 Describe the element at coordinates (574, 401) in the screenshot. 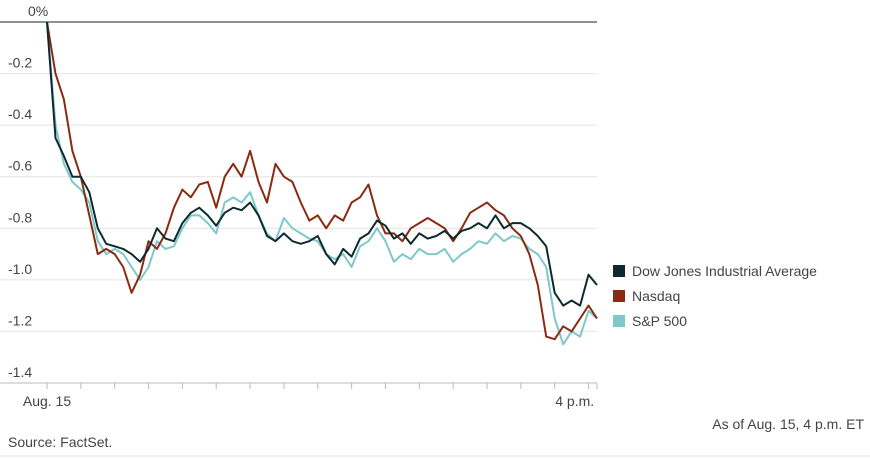

I see `x-tick-label: 4 p.m.` at that location.